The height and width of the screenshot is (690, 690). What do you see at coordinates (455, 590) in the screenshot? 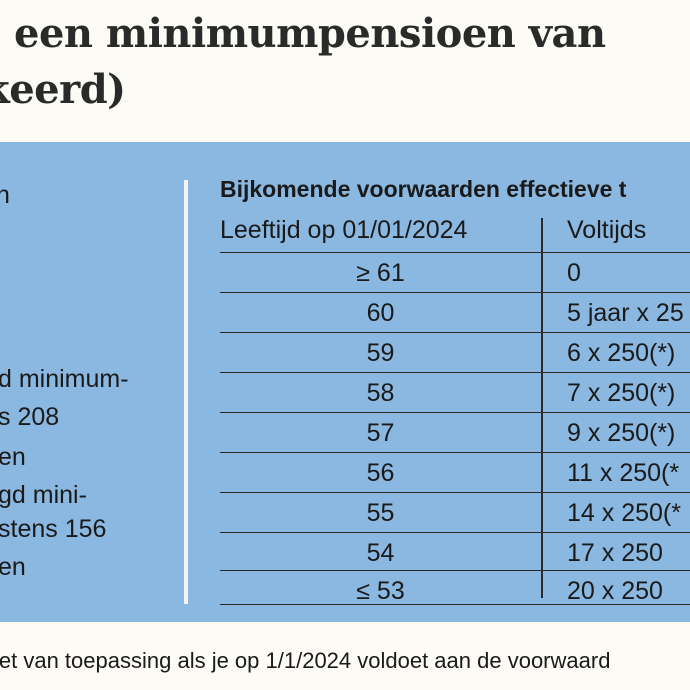
I see `table-row: ≤ 53 20 x 250` at bounding box center [455, 590].